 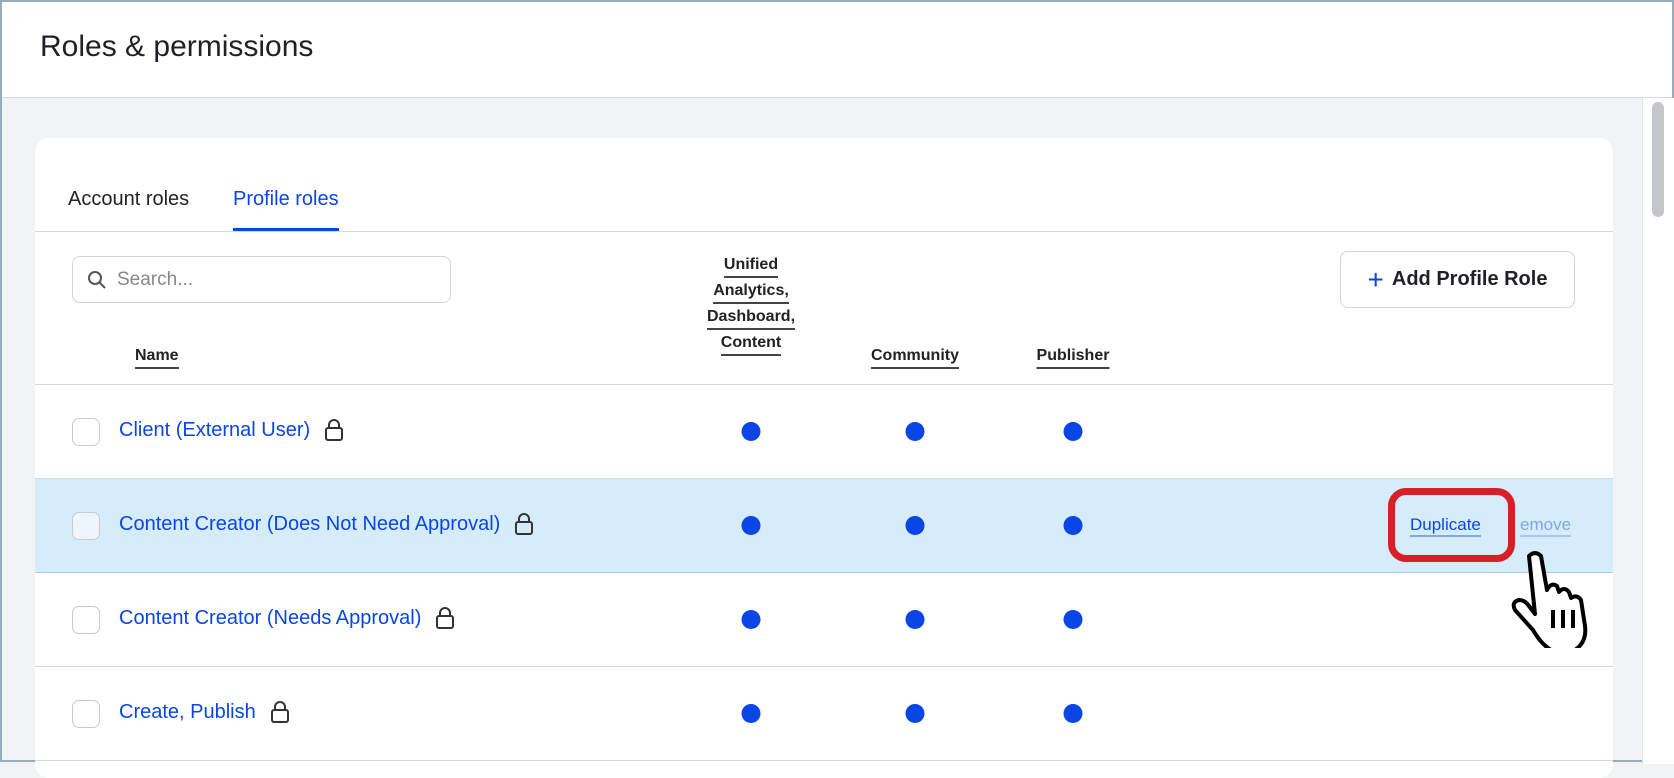 What do you see at coordinates (751, 304) in the screenshot?
I see `column-header-unified-analytics: Unified Analytics, Dashboard, Content` at bounding box center [751, 304].